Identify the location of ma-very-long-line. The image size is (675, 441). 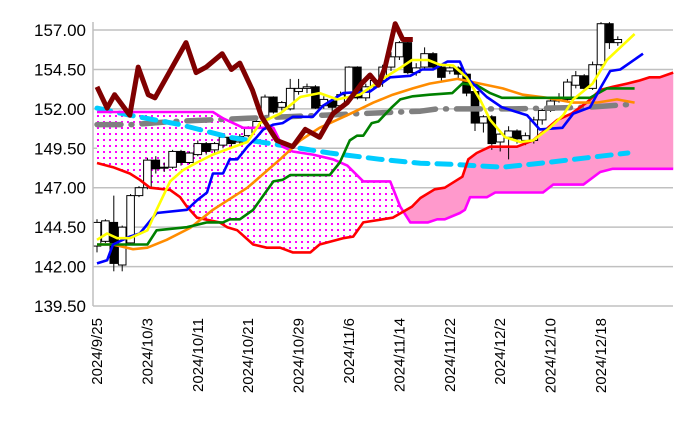
(366, 114).